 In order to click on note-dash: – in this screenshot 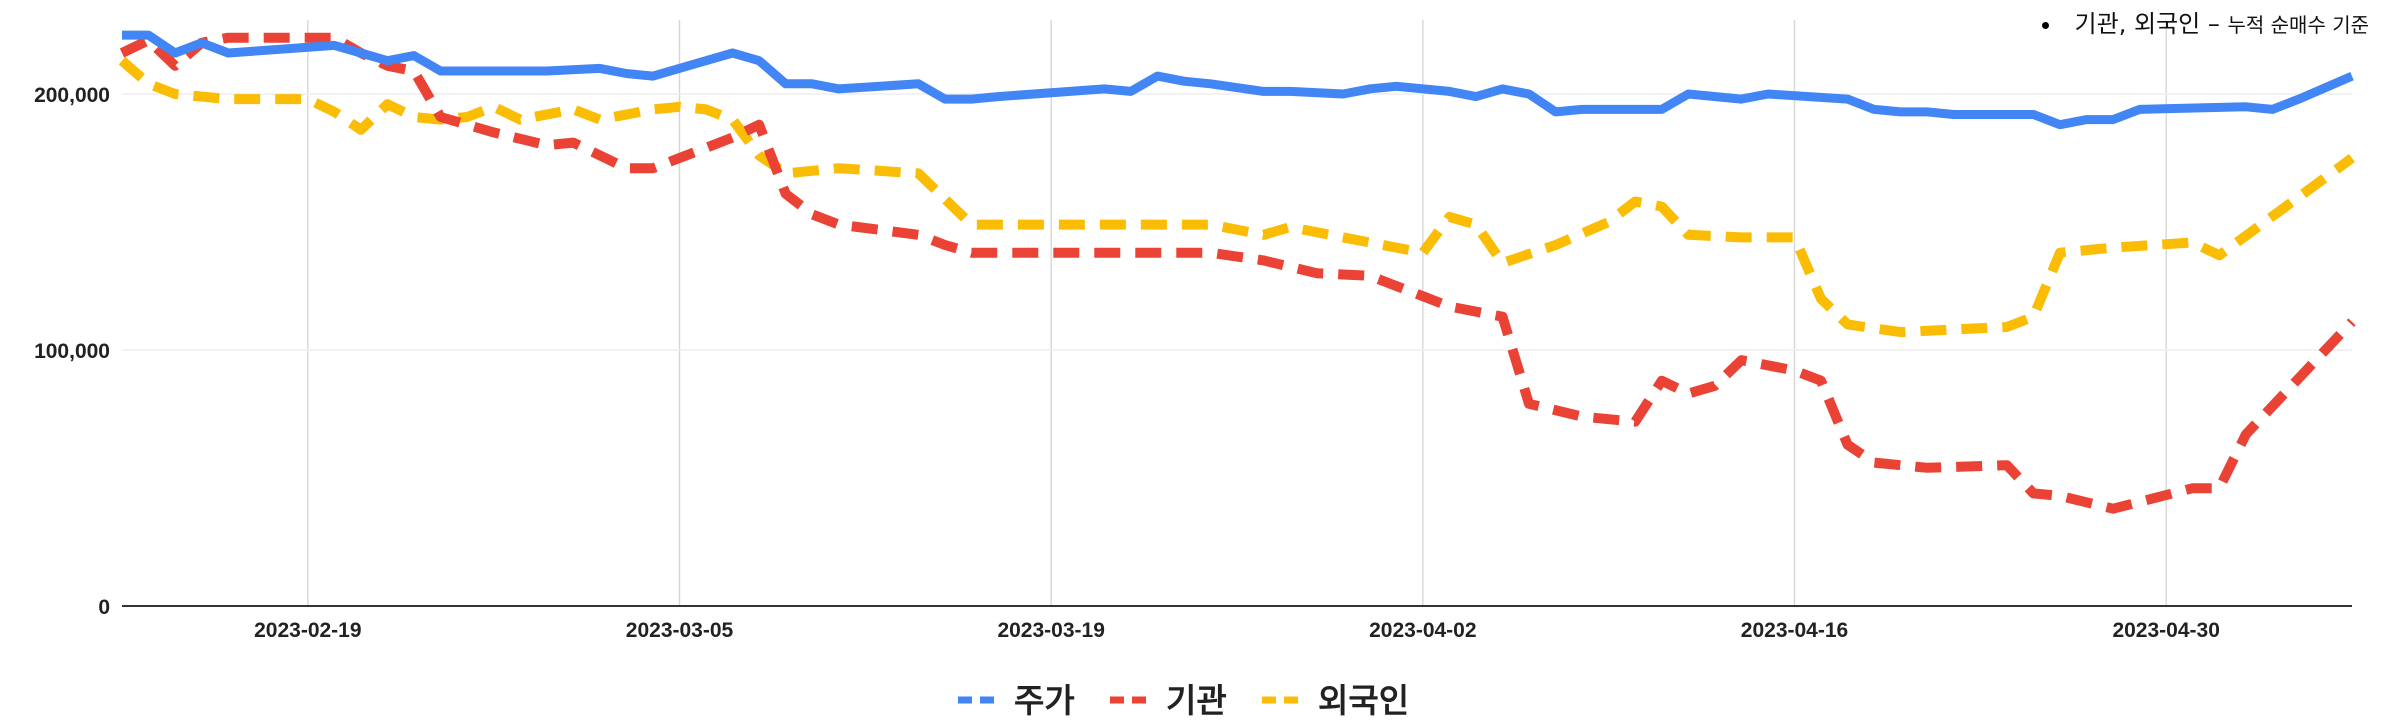, I will do `click(2213, 24)`.